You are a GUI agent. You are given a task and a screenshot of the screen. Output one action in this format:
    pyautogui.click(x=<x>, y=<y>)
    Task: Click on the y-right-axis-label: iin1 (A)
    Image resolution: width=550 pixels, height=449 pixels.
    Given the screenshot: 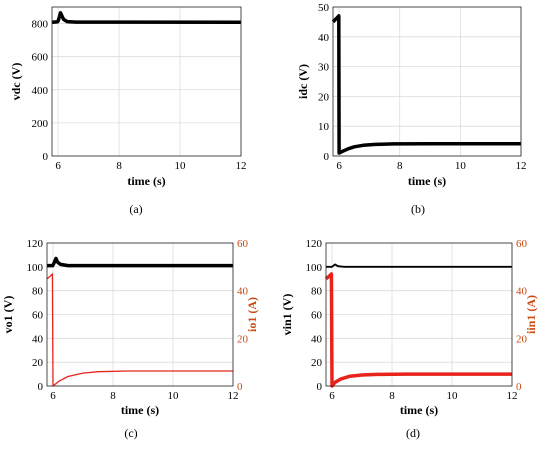 What is the action you would take?
    pyautogui.click(x=531, y=314)
    